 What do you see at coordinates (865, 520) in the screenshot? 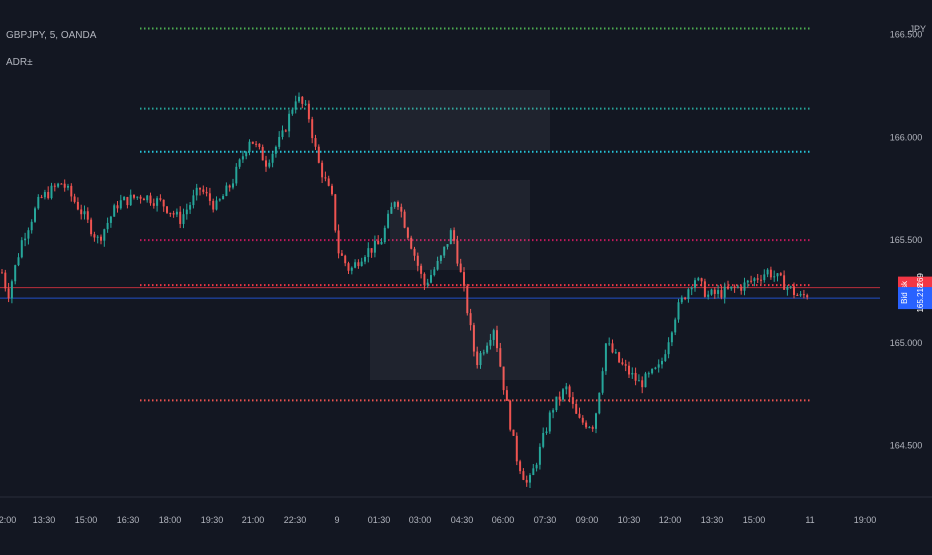
I see `time-axis-tick: 19:00` at bounding box center [865, 520].